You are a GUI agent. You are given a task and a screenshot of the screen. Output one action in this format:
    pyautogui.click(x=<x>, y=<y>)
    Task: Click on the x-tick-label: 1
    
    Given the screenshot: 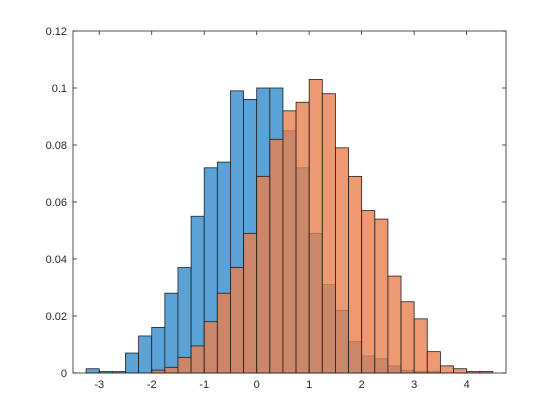 What is the action you would take?
    pyautogui.click(x=309, y=385)
    